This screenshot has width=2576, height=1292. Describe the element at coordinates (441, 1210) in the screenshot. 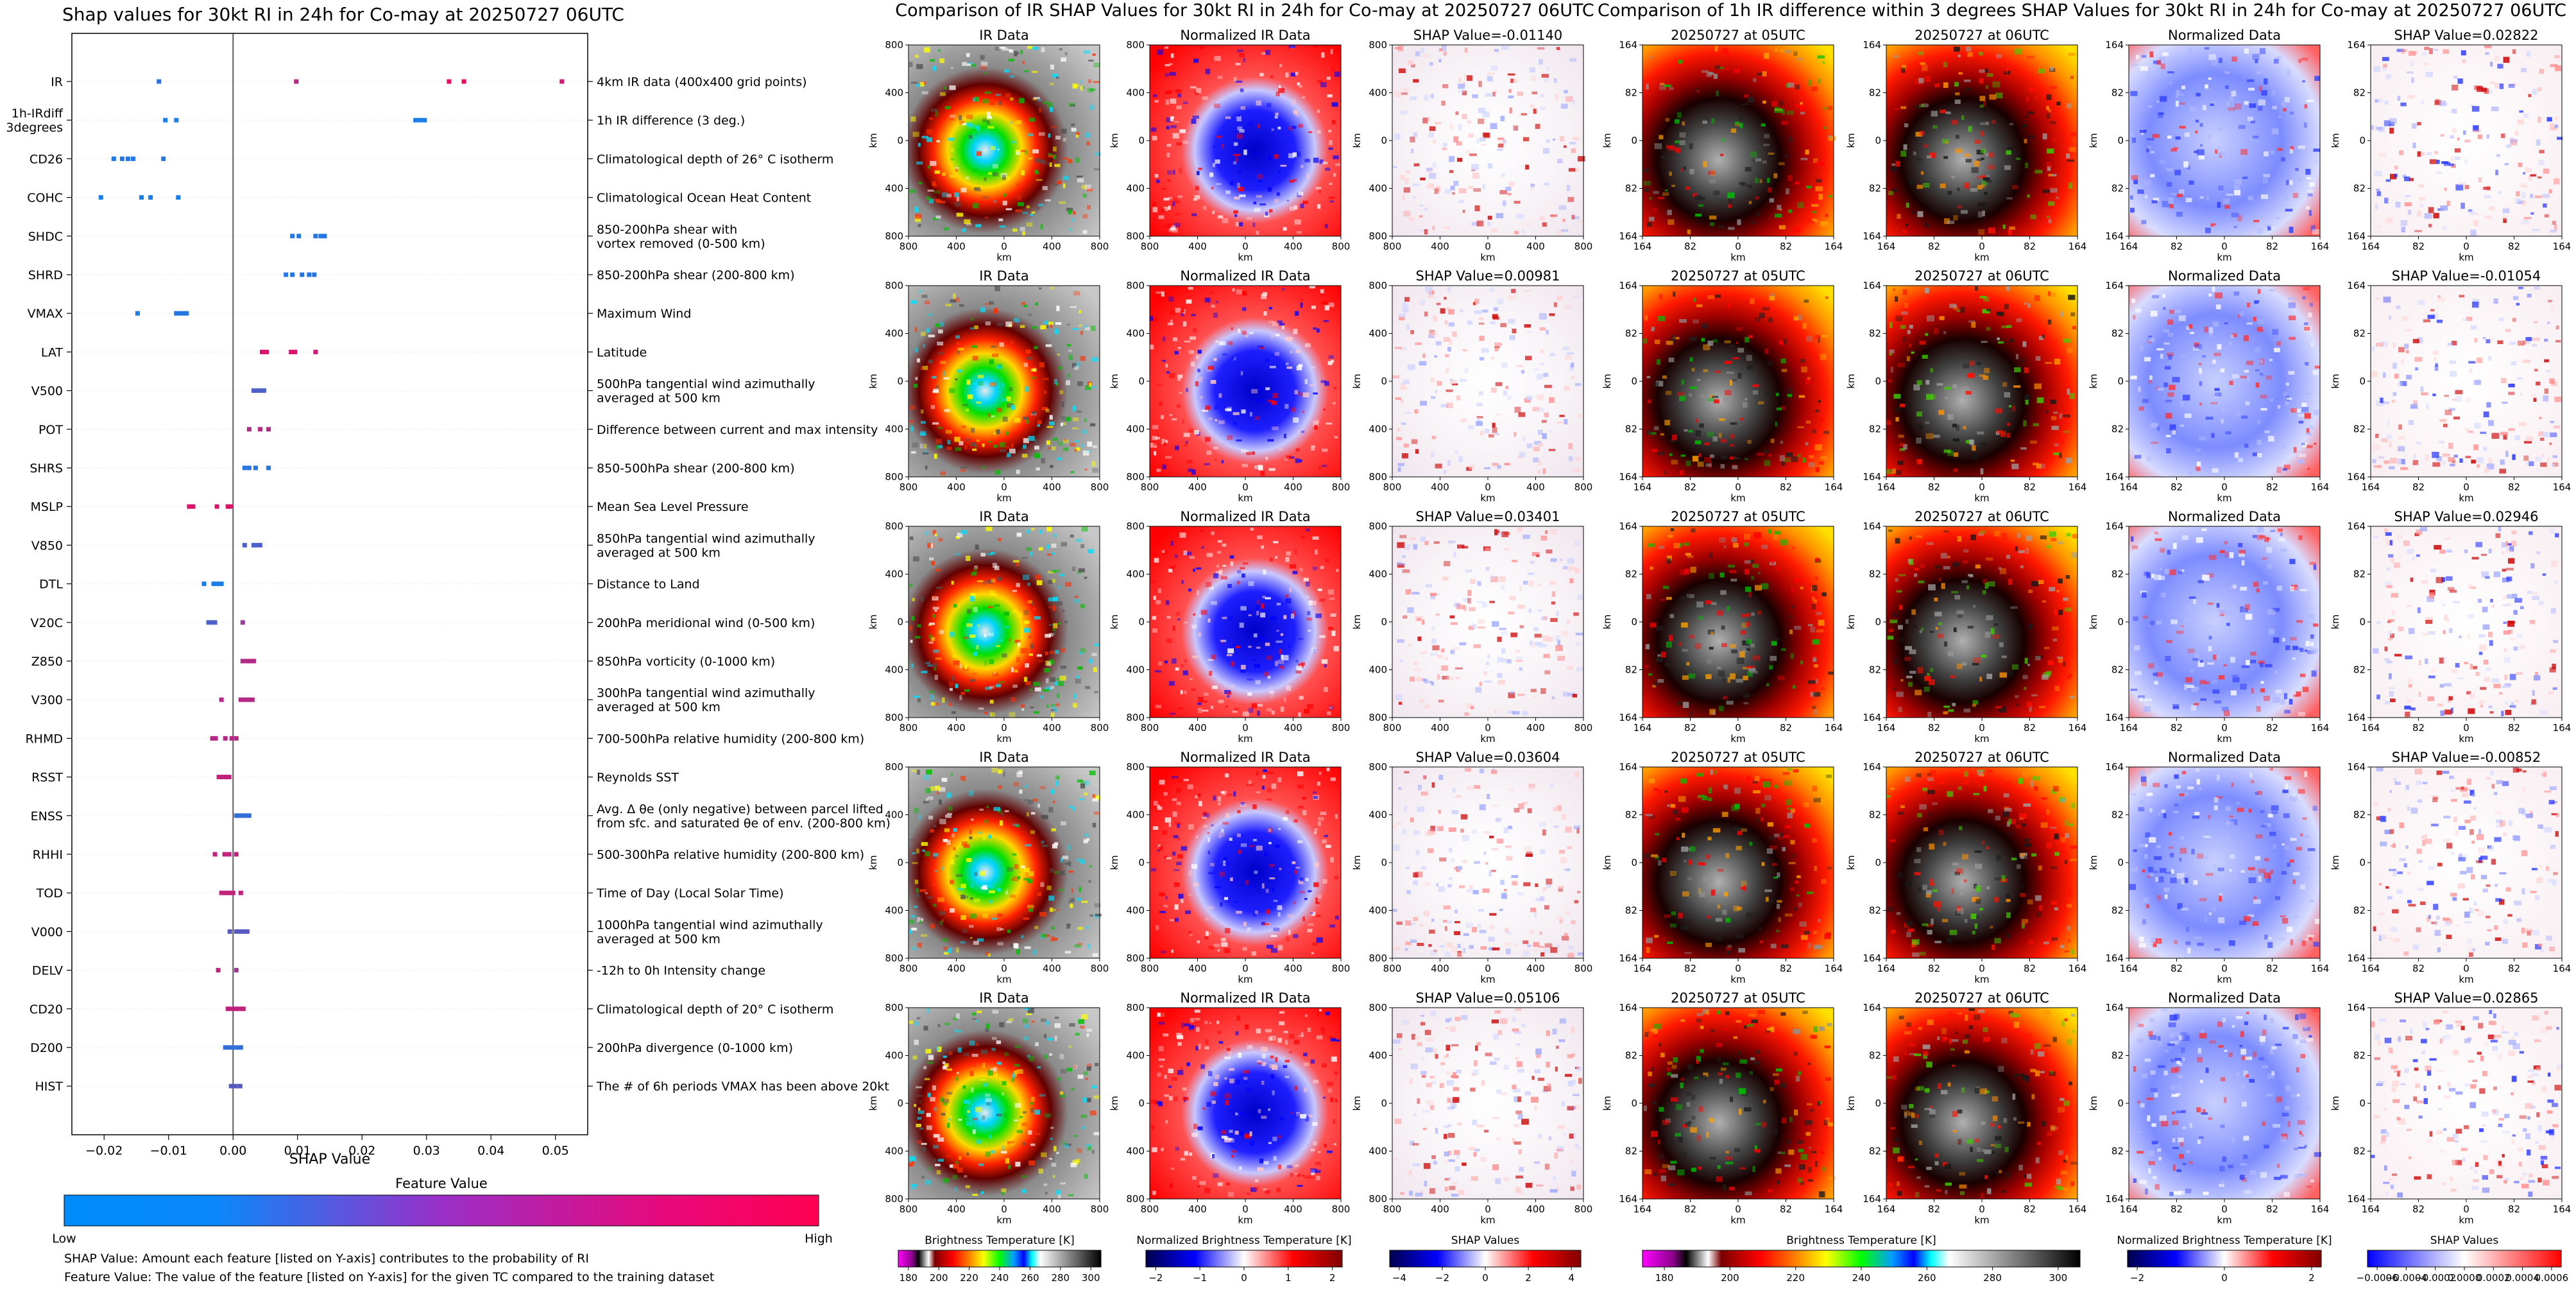

I see `feature-value-colorbar` at that location.